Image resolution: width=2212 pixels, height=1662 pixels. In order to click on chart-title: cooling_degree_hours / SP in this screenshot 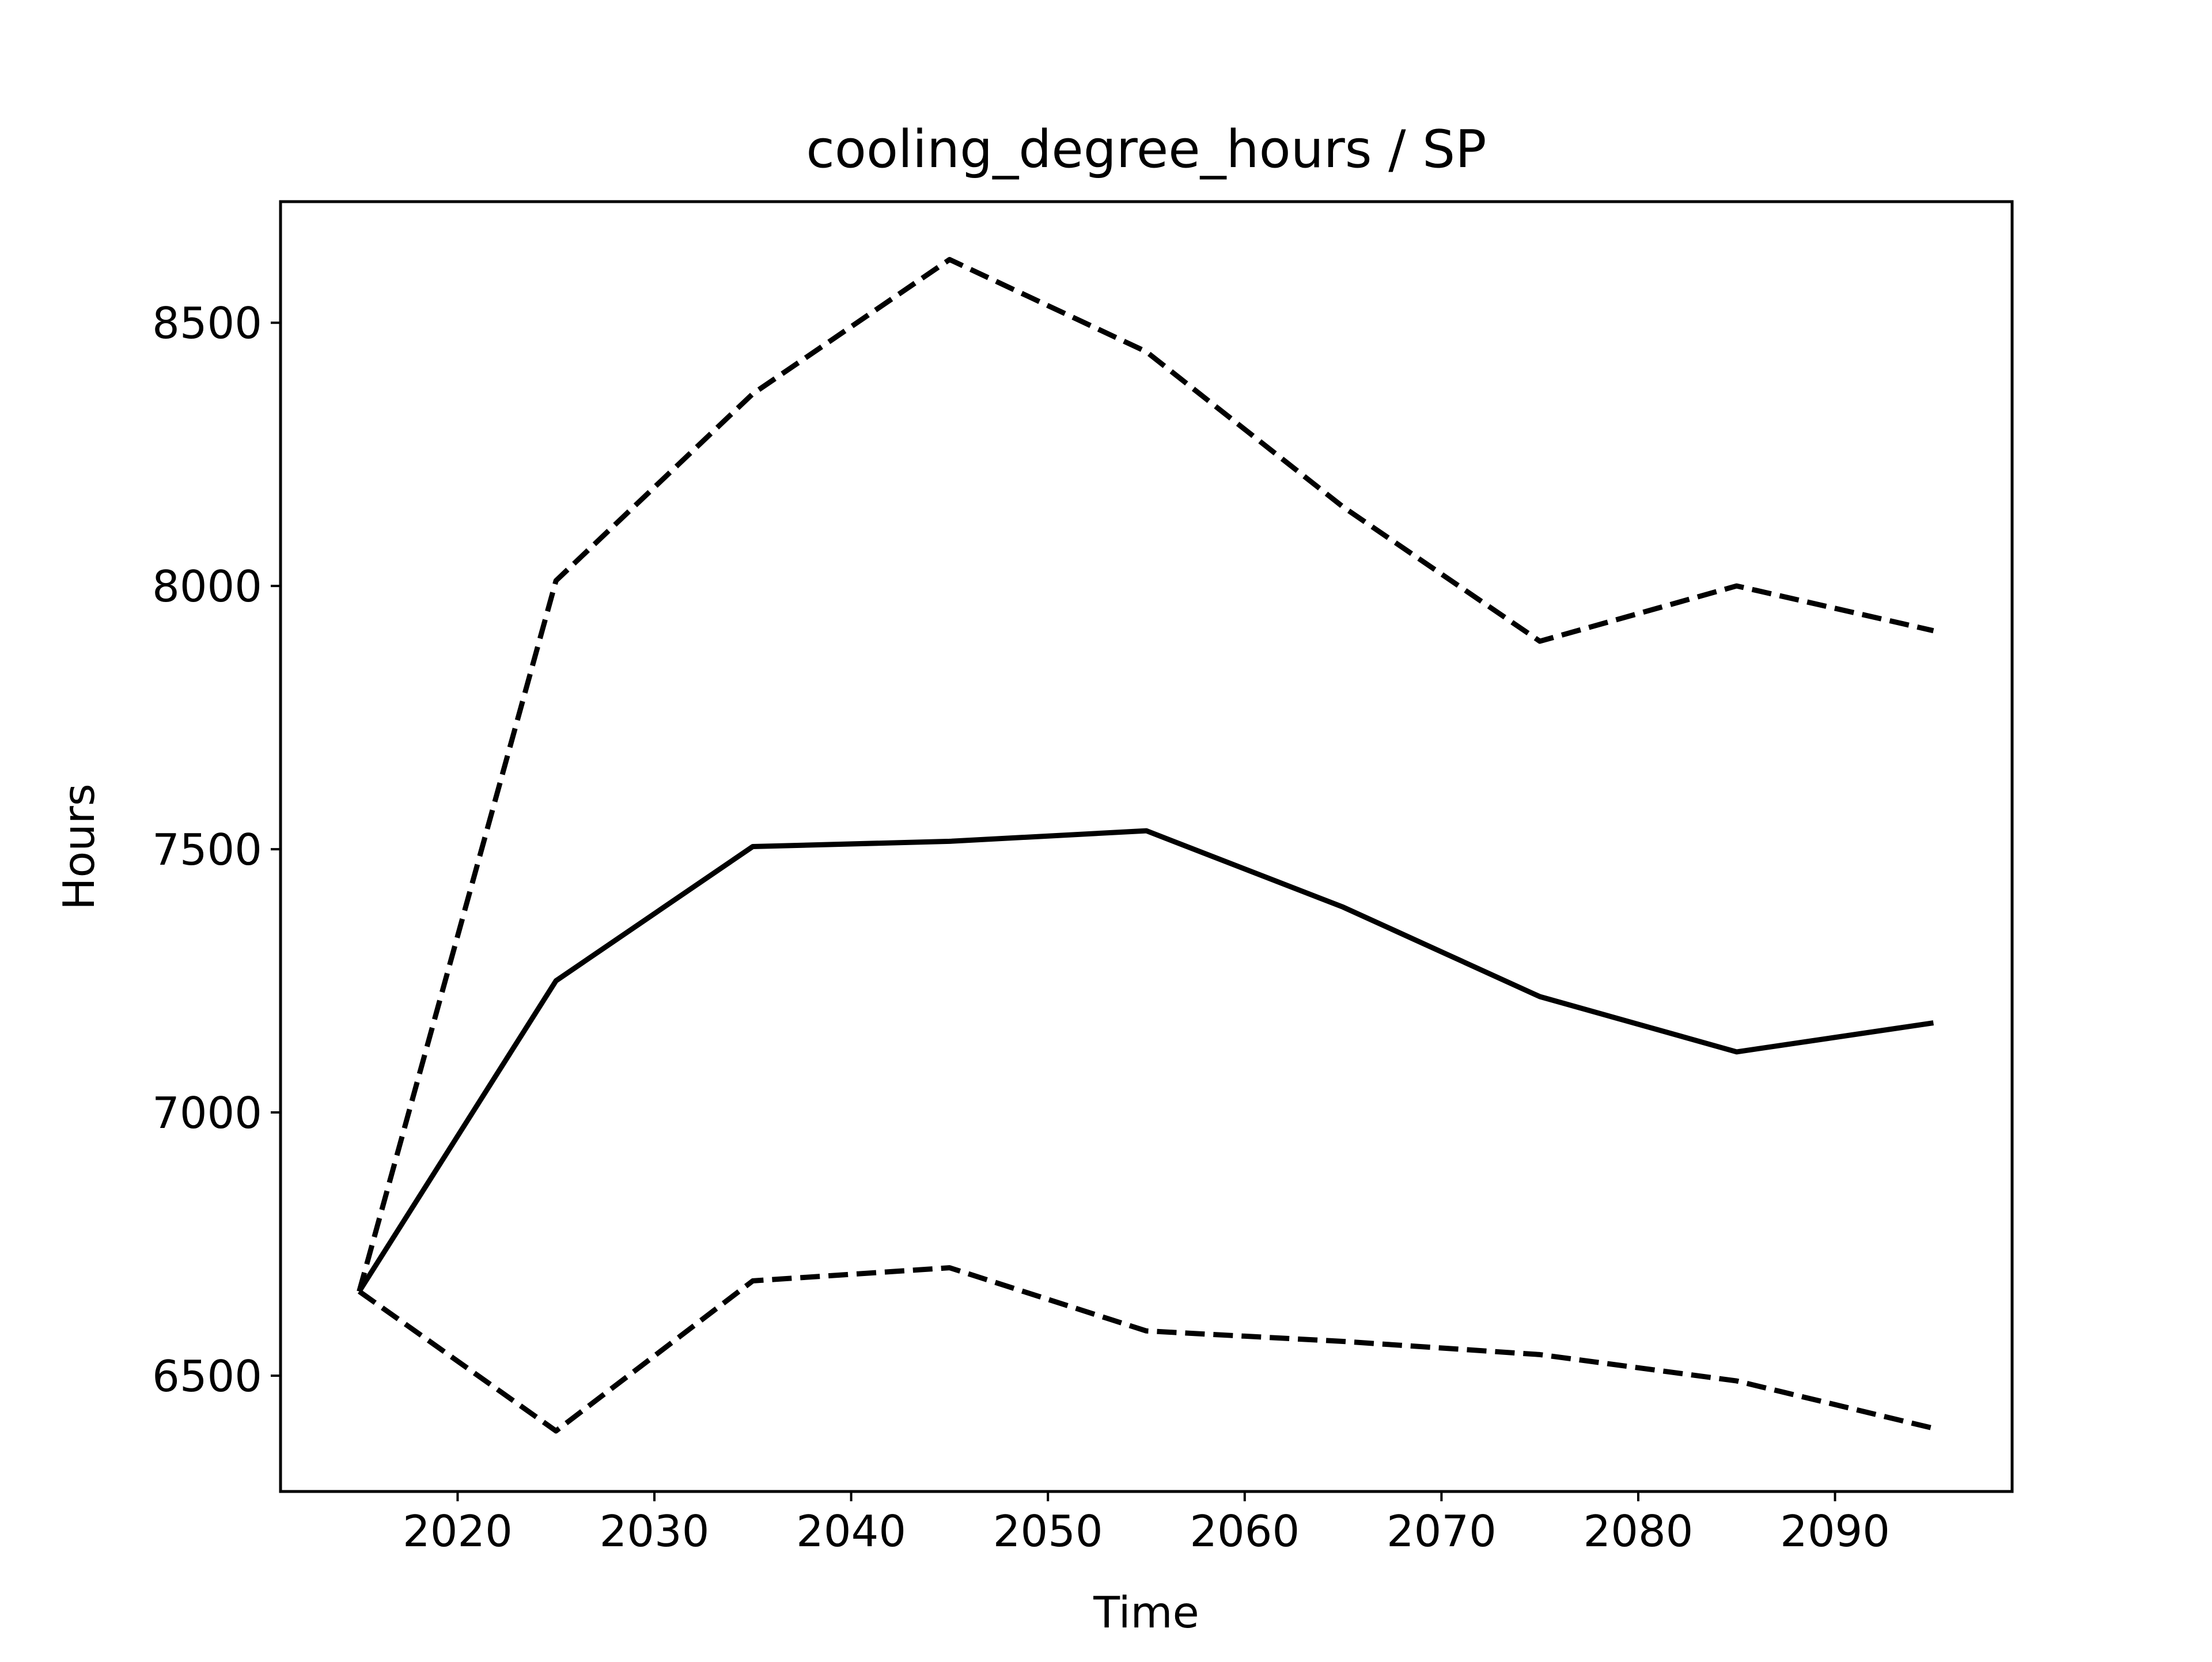, I will do `click(1146, 150)`.